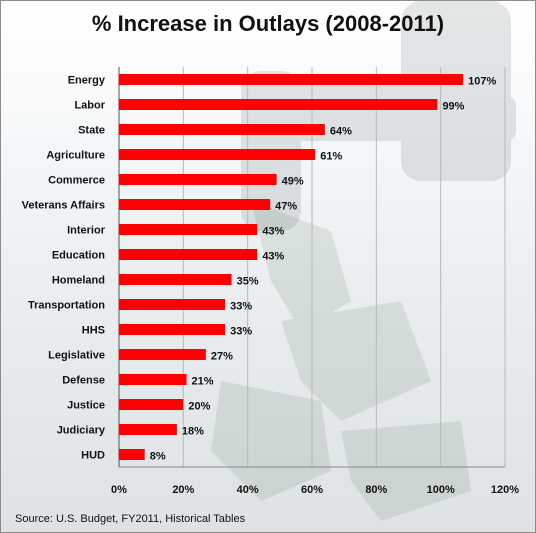  What do you see at coordinates (66, 306) in the screenshot?
I see `category-label: Transportation` at bounding box center [66, 306].